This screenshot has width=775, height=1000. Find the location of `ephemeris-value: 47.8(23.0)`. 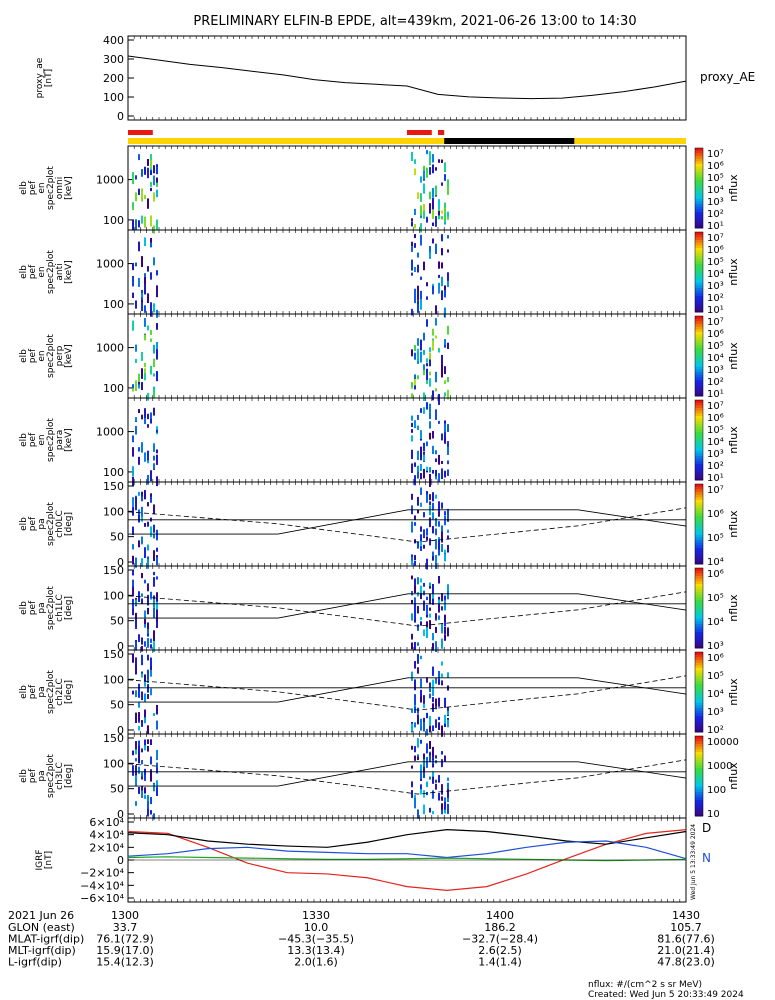

ephemeris-value: 47.8(23.0) is located at coordinates (686, 962).